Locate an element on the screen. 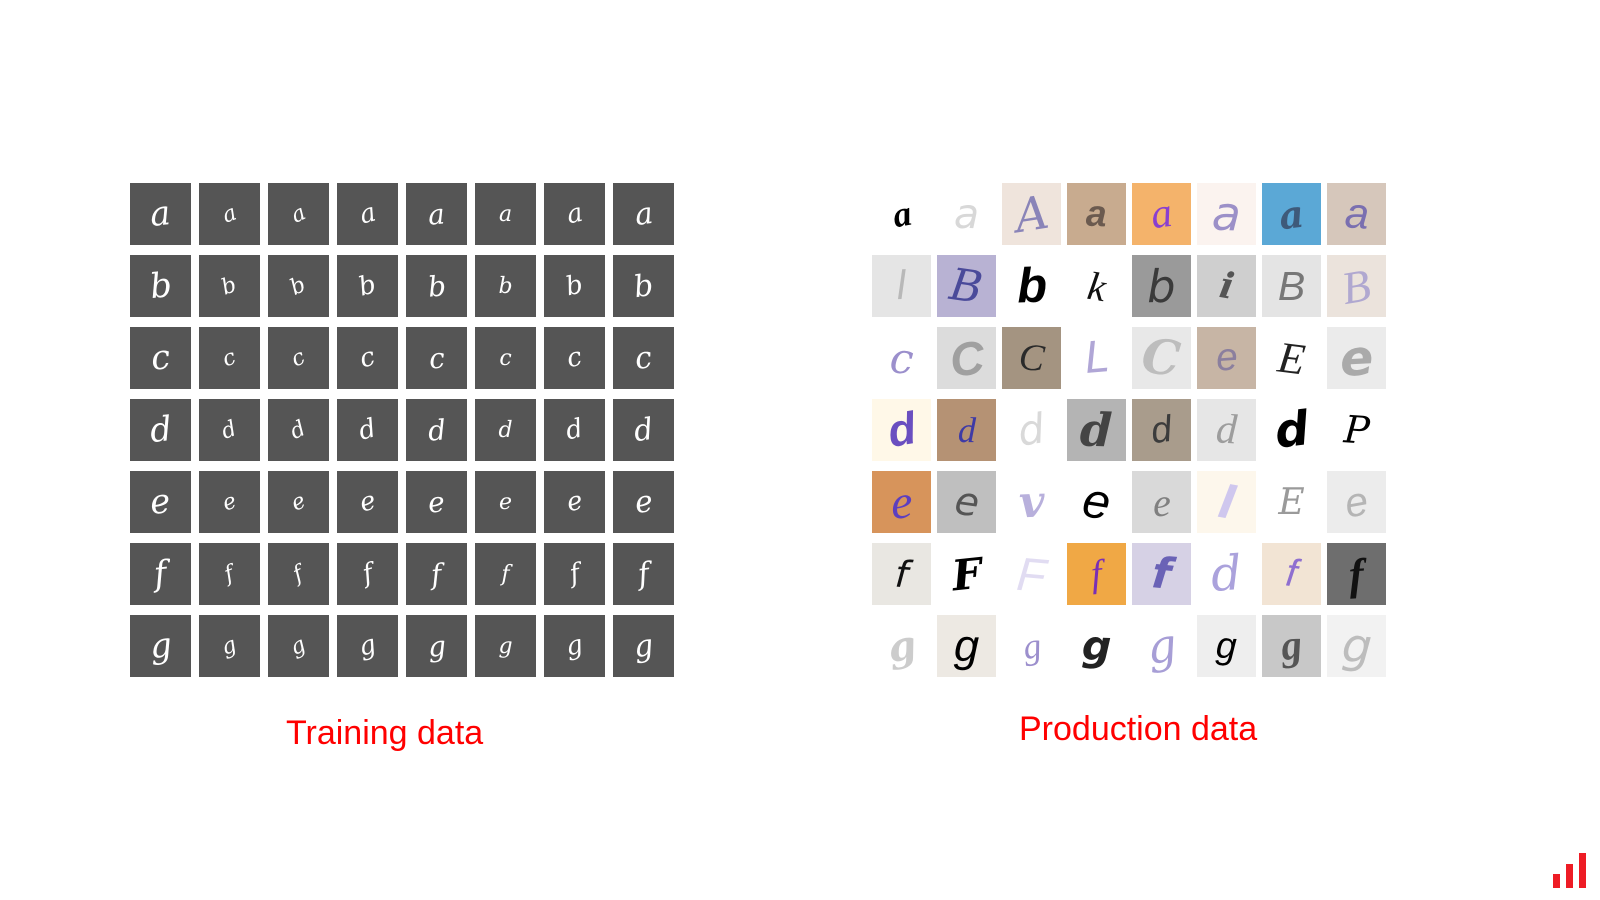 Image resolution: width=1600 pixels, height=900 pixels. production-sample-r4-c2: d is located at coordinates (966, 430).